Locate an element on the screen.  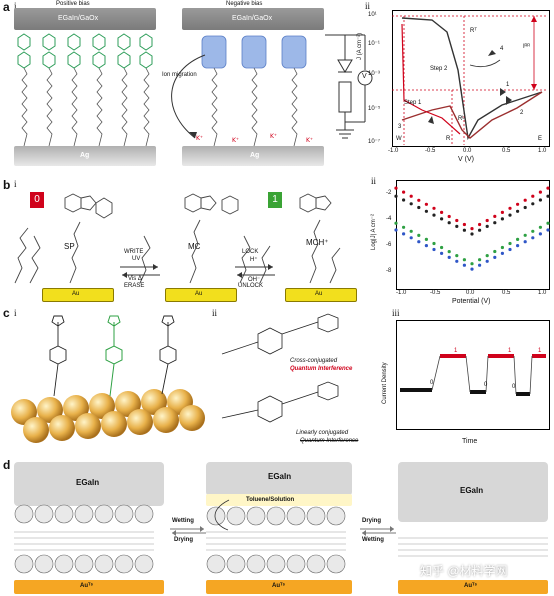
ann-irr: Iᴿᴿ is located at coordinates (527, 47).